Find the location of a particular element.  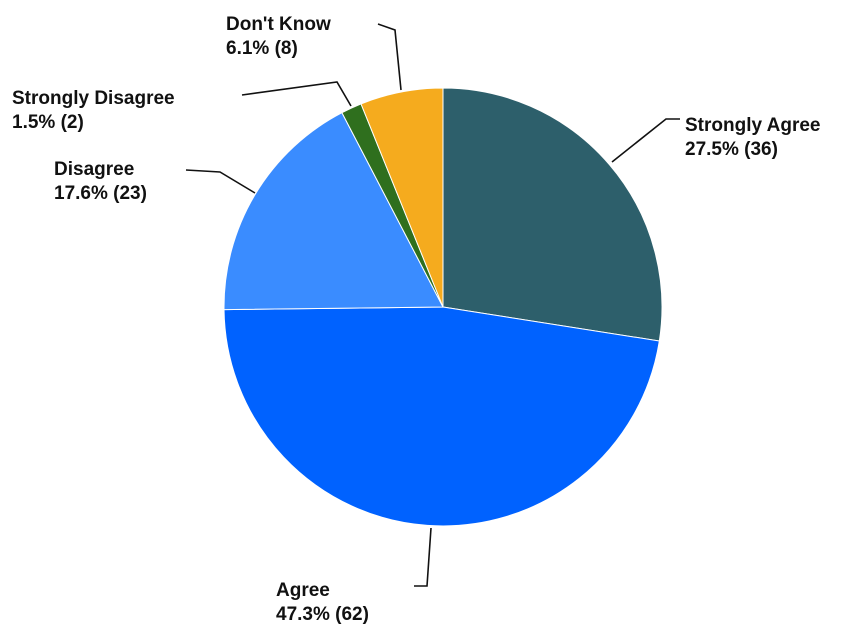

slice-label-strongly-disagree: Strongly Disagree is located at coordinates (93, 98).